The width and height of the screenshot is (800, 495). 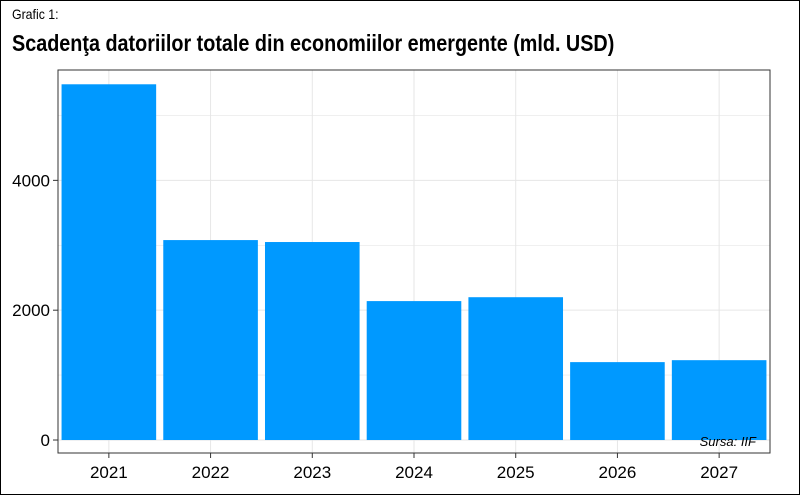 I want to click on x-tick-label: 2025, so click(x=516, y=472).